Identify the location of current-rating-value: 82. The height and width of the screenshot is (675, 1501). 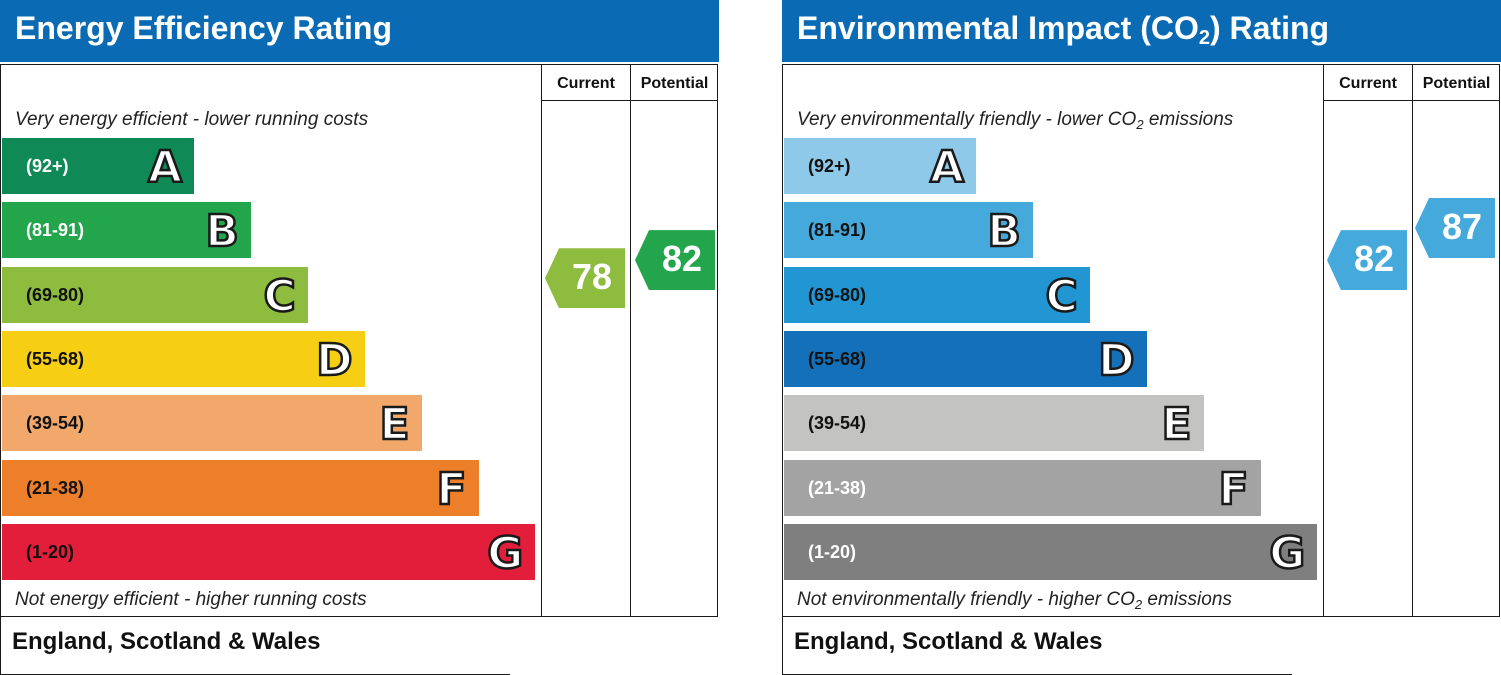
(1374, 259).